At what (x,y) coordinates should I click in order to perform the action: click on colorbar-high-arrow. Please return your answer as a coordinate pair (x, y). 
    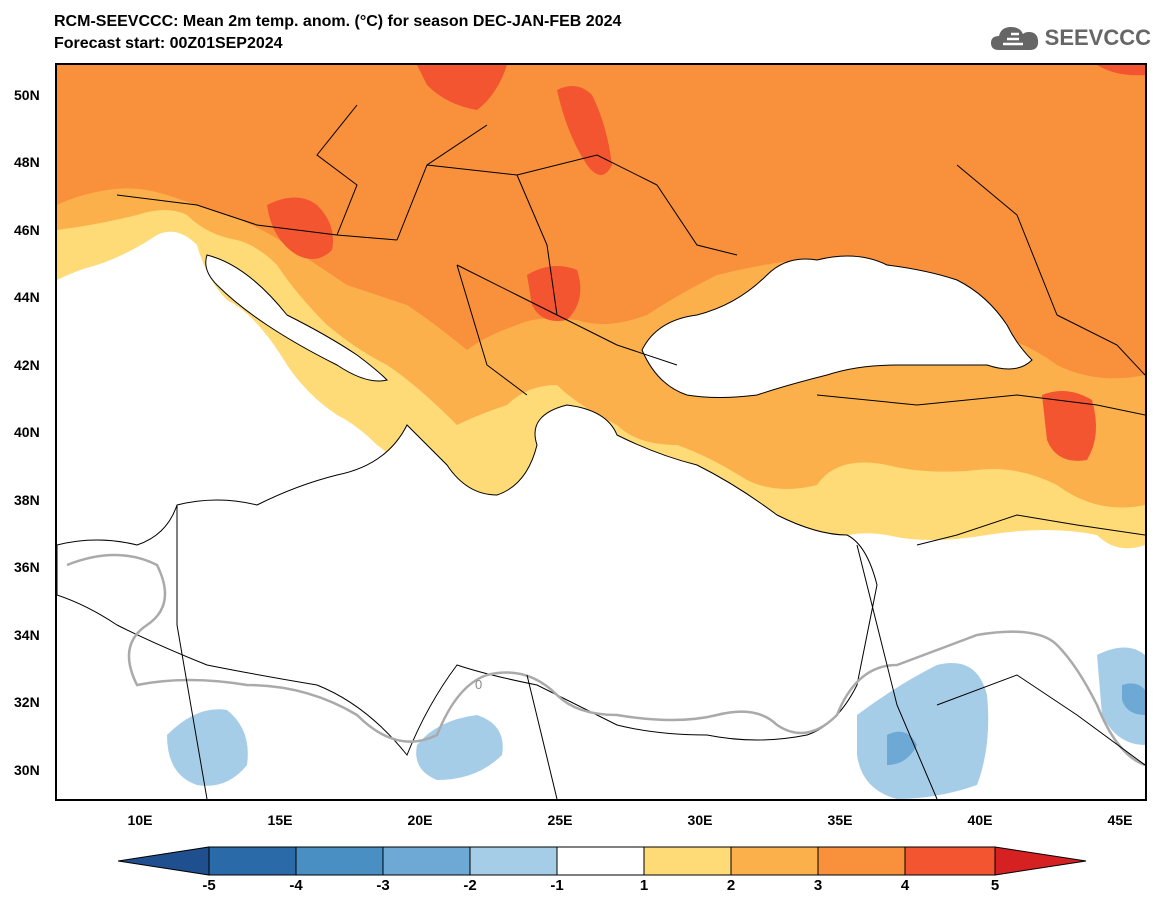
    Looking at the image, I should click on (1040, 861).